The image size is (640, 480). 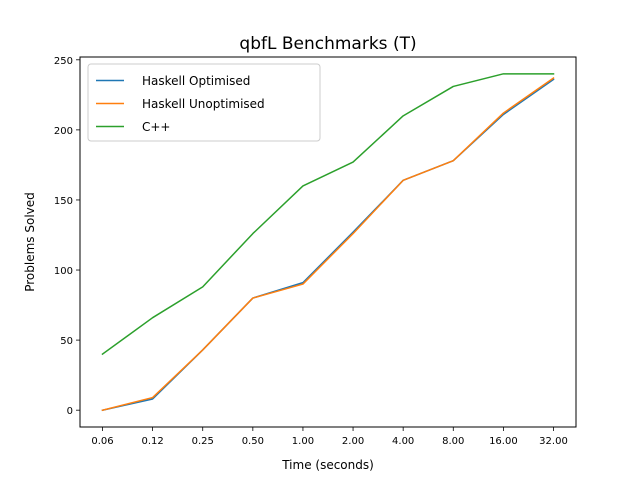 What do you see at coordinates (70, 411) in the screenshot?
I see `y-tick-label: 0` at bounding box center [70, 411].